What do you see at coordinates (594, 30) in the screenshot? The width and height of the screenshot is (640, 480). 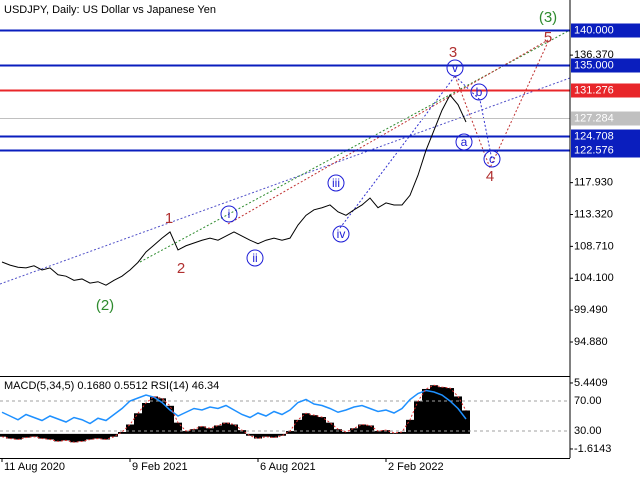 I see `level-label: 140.000` at bounding box center [594, 30].